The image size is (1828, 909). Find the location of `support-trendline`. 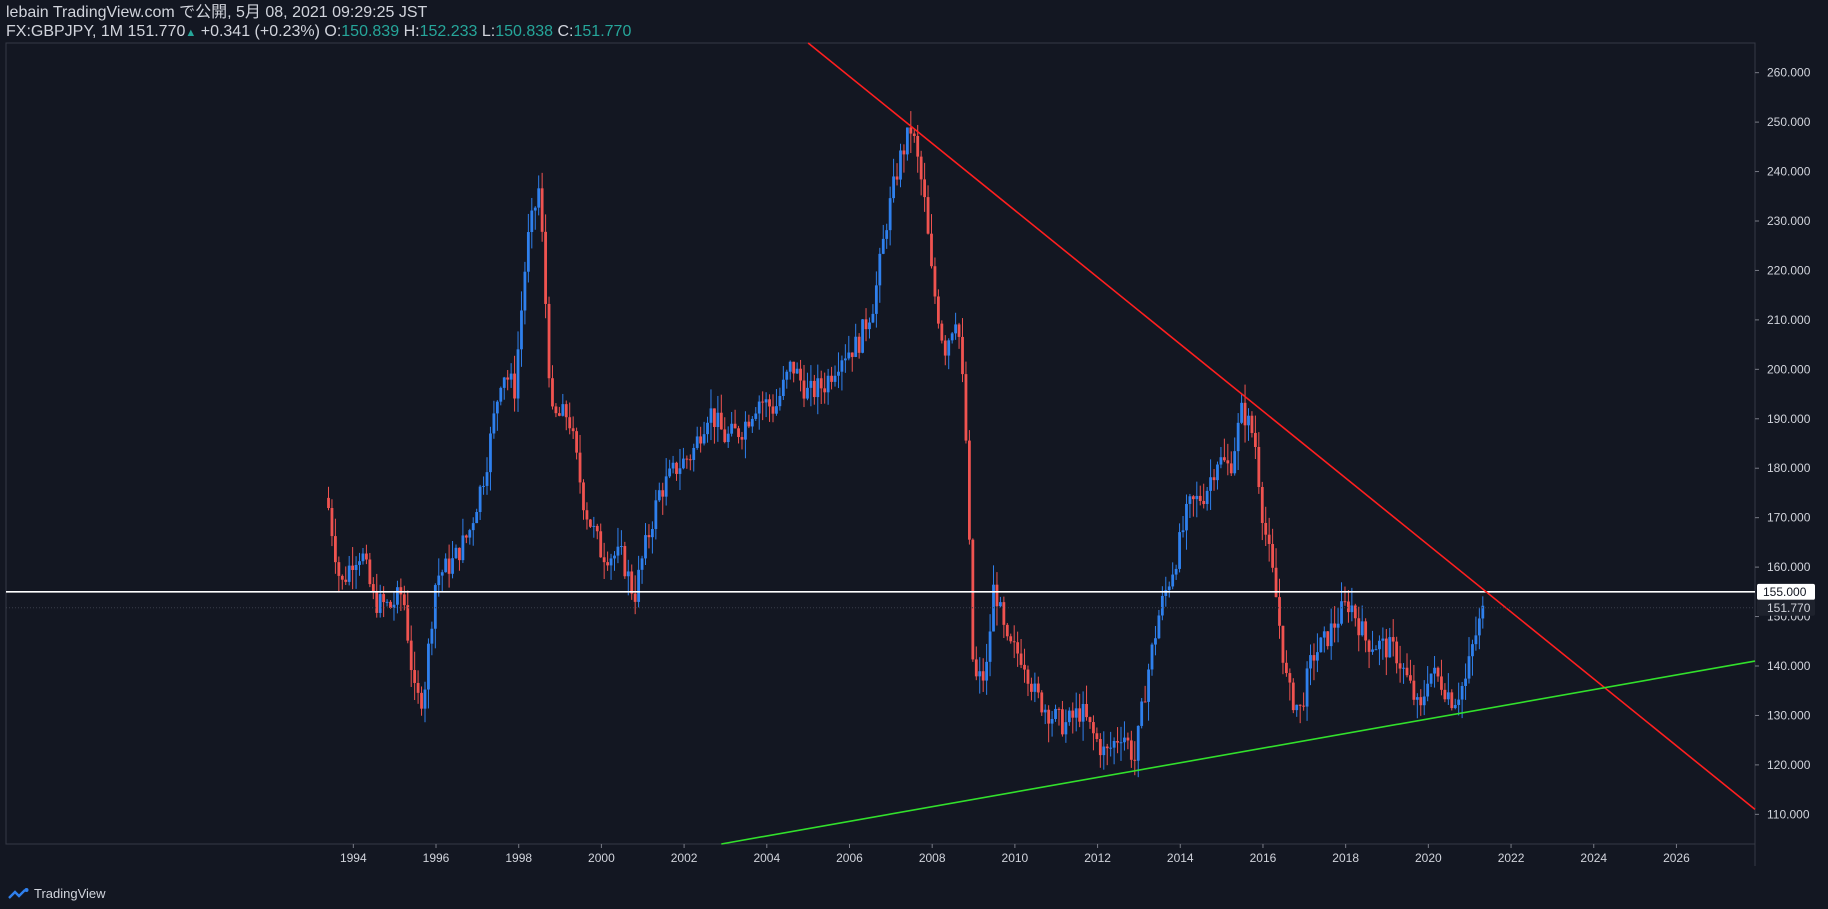

support-trendline is located at coordinates (1238, 752).